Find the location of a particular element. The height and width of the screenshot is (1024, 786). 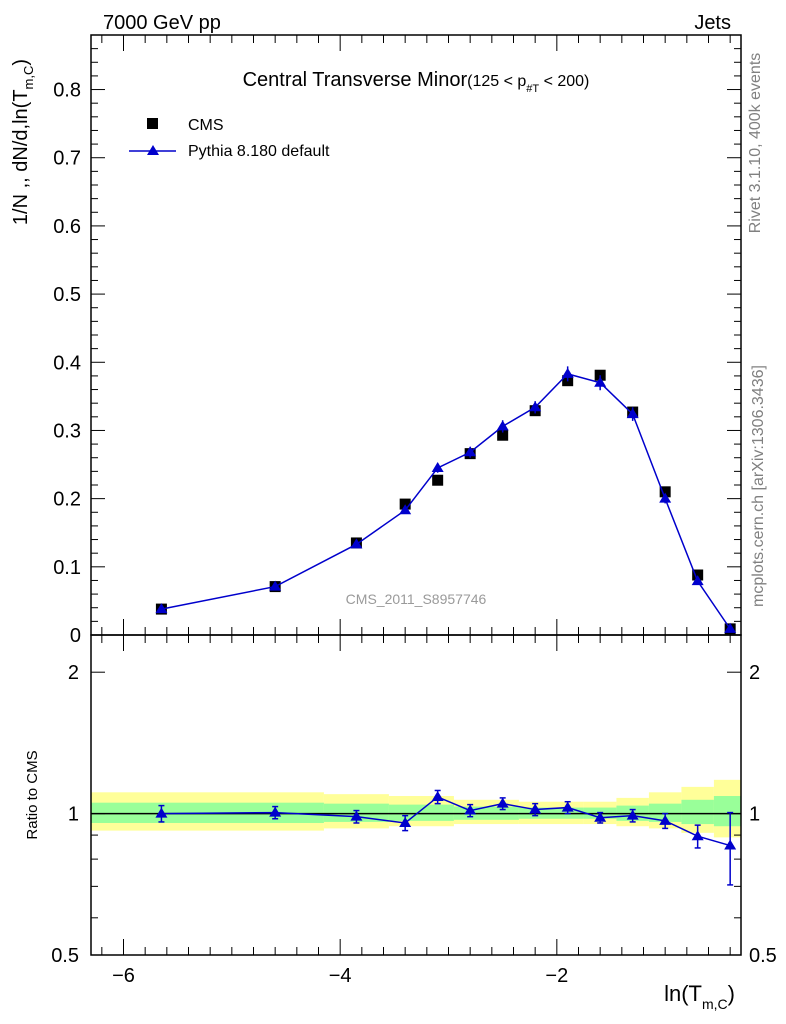

ratio-bands is located at coordinates (416, 808).